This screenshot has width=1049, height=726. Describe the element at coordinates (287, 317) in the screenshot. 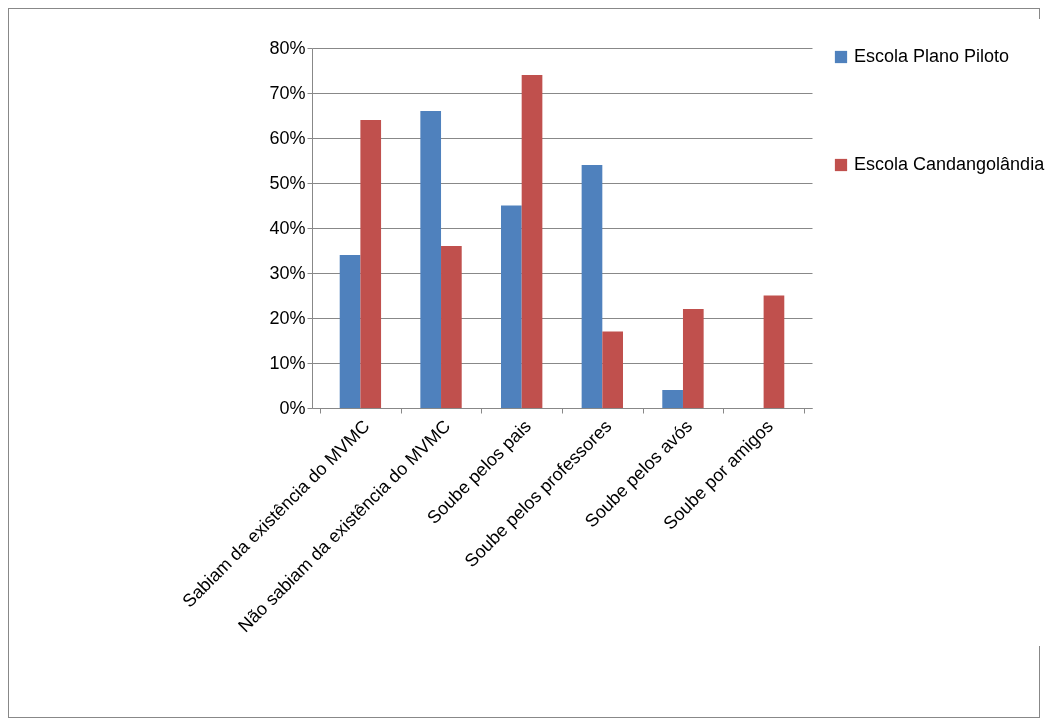

I see `y-tick-label: 20%` at that location.